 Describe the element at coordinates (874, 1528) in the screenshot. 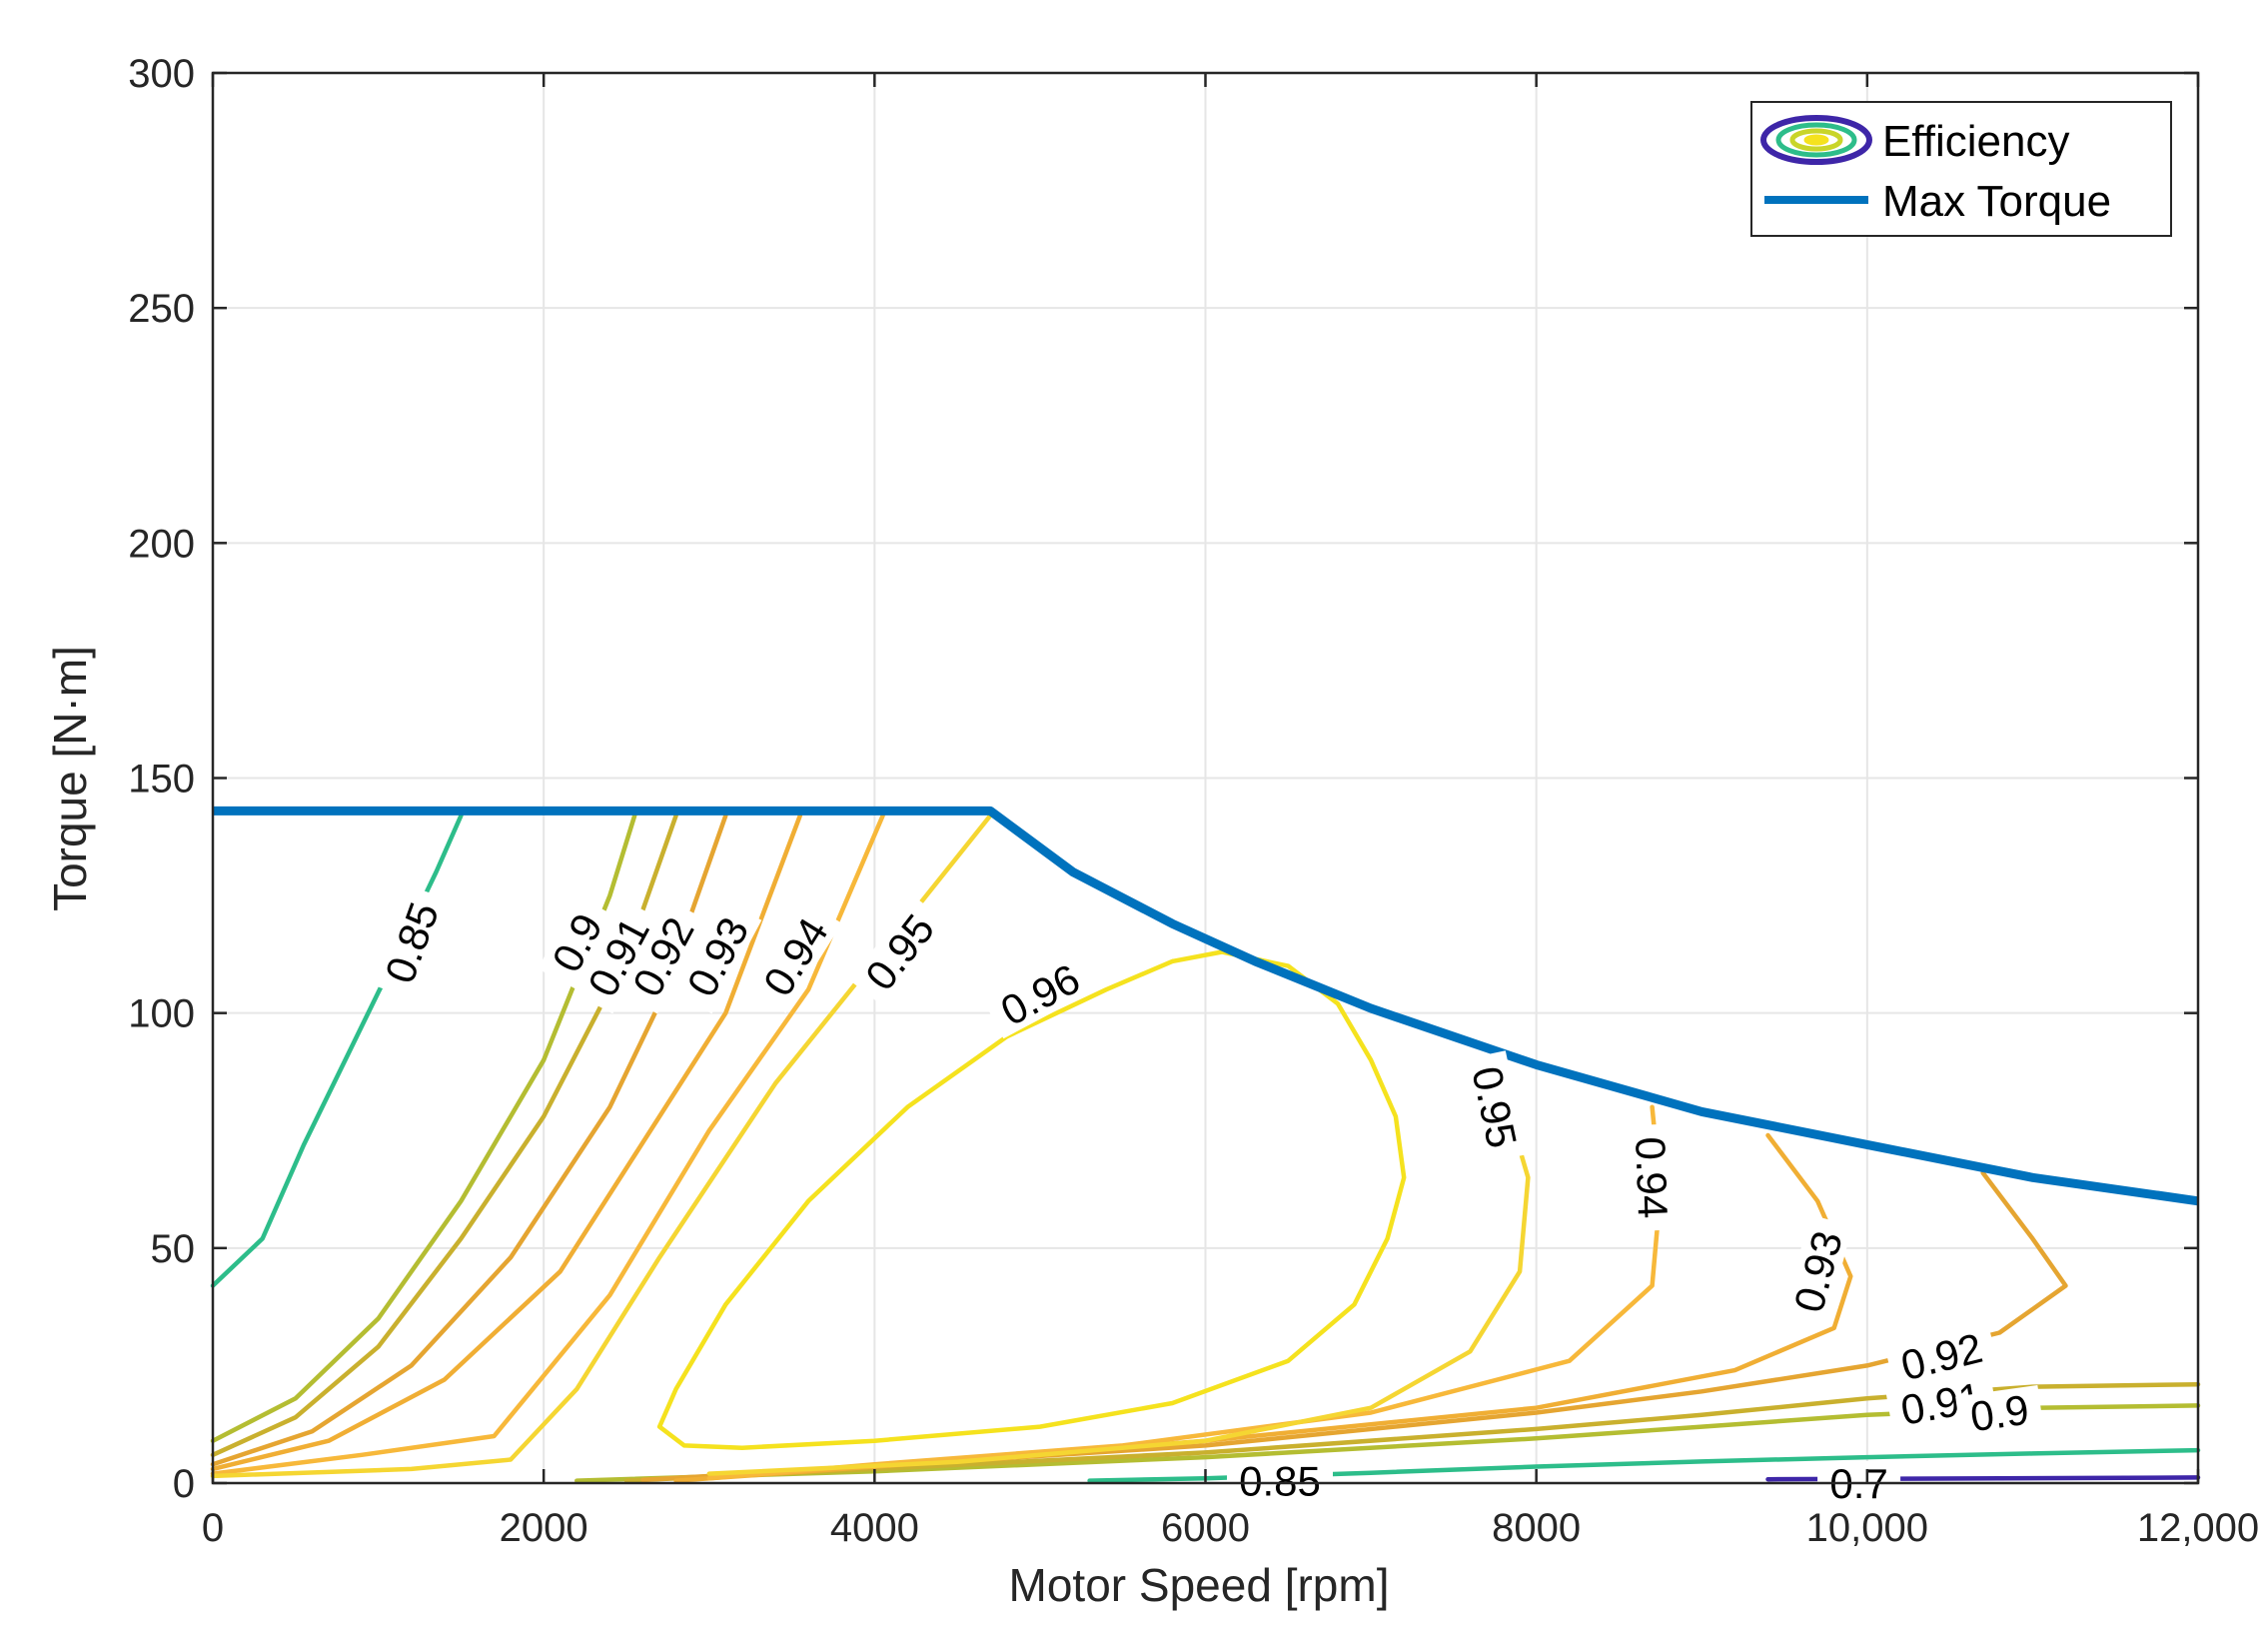

I see `x-tick-label: 4000` at that location.